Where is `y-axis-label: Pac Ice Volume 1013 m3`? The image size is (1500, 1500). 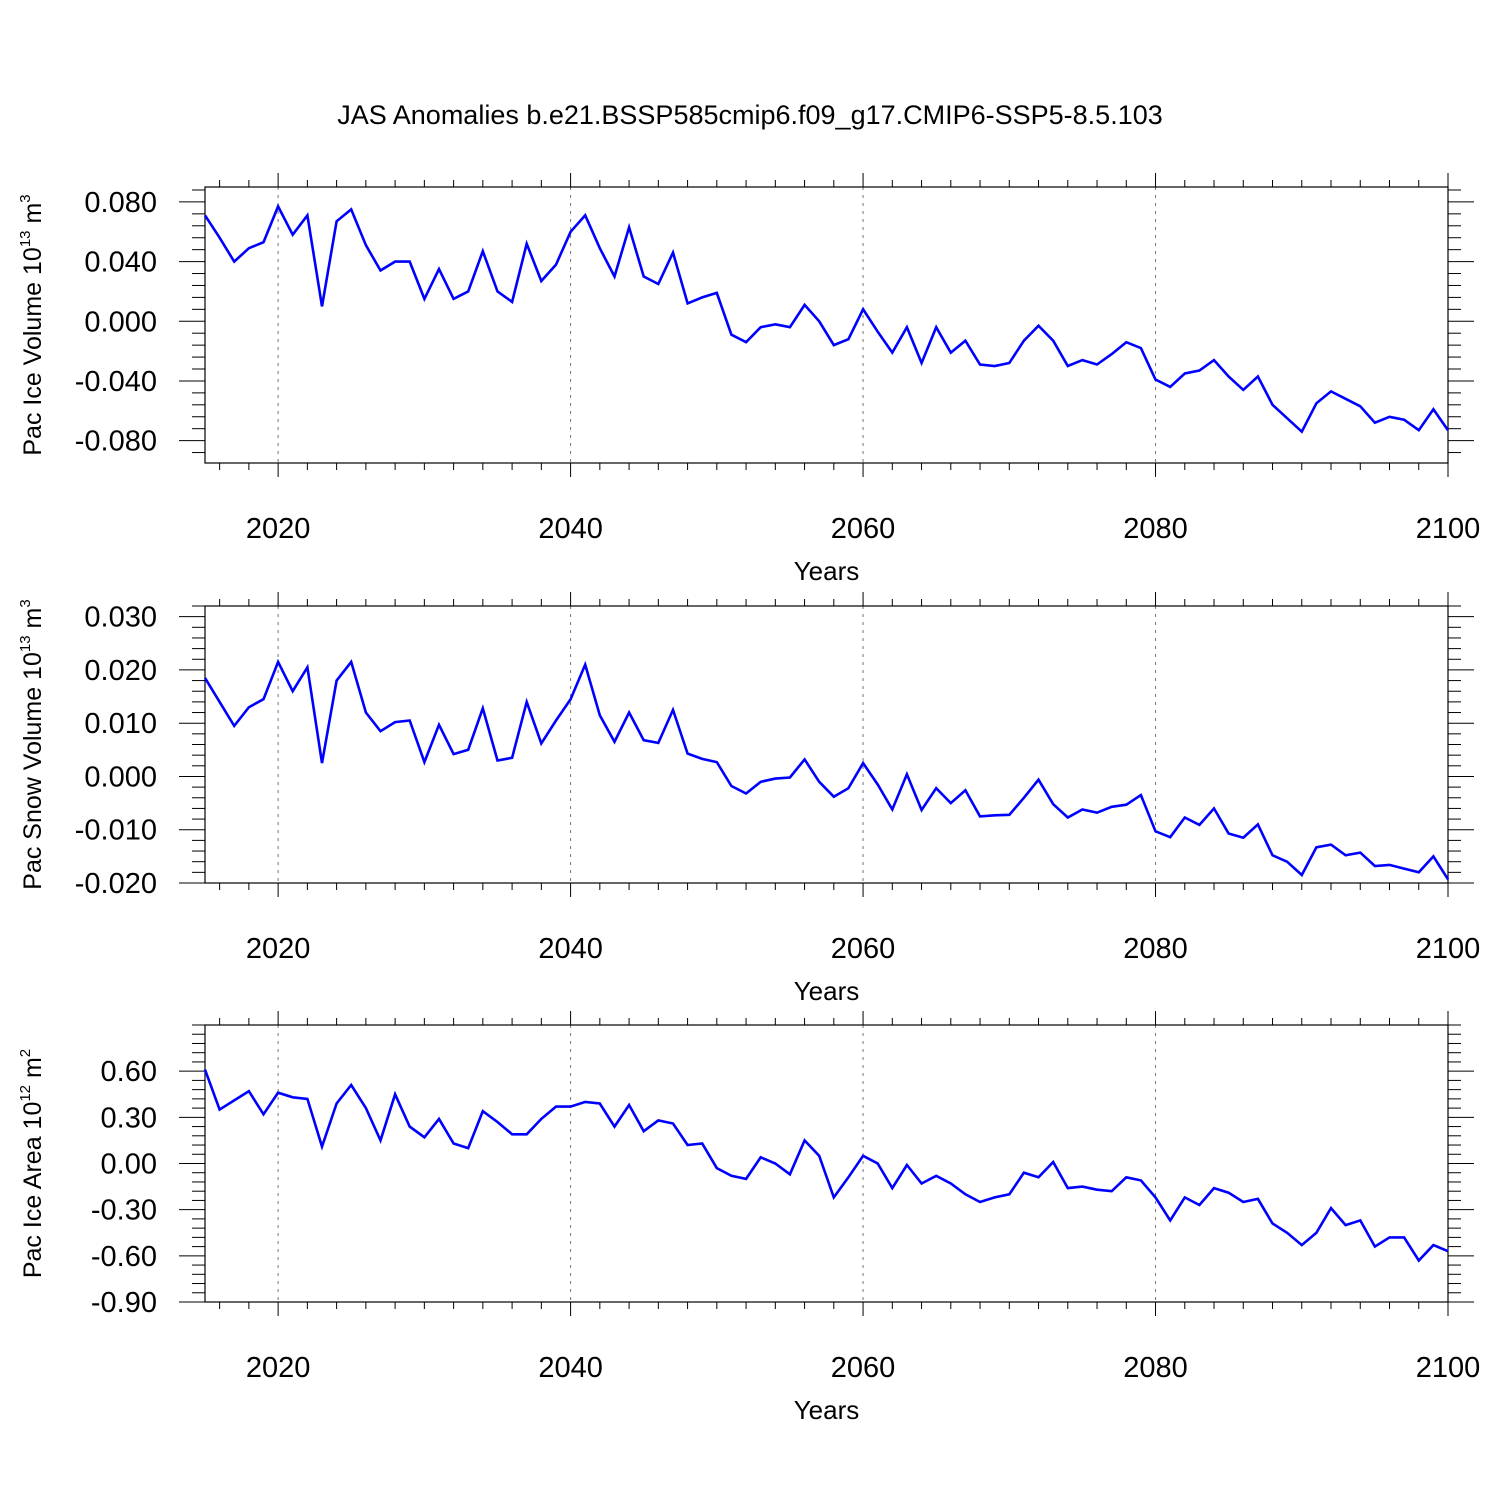
y-axis-label: Pac Ice Volume 1013 m3 is located at coordinates (32, 324).